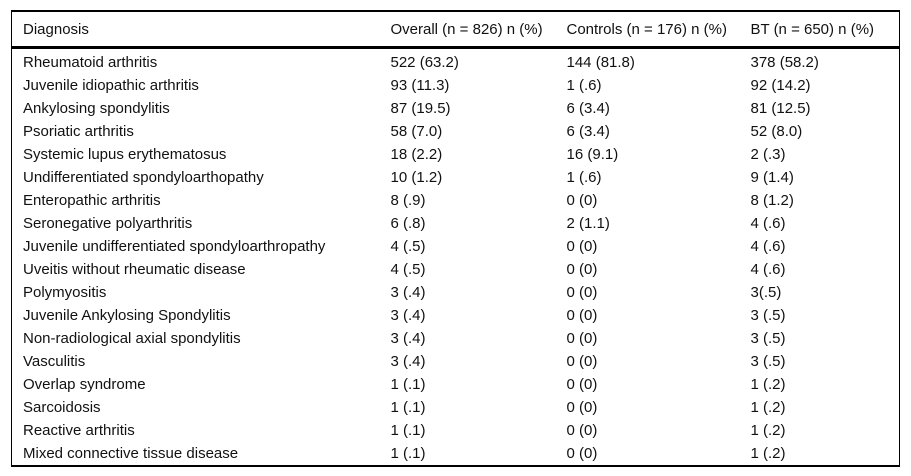 The width and height of the screenshot is (911, 476). I want to click on diagnosis-cell: Uveitis without rheumatic disease, so click(134, 269).